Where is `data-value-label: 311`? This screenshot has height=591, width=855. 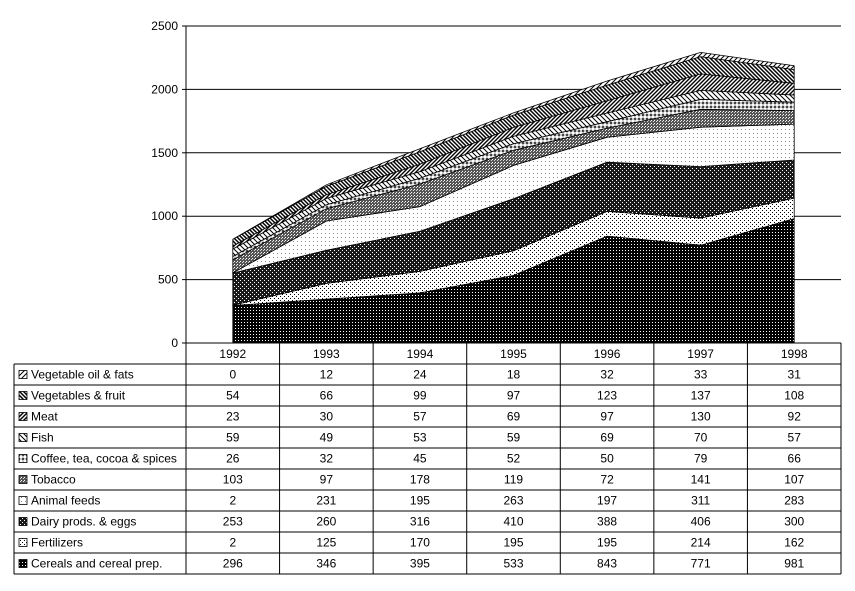 data-value-label: 311 is located at coordinates (700, 501).